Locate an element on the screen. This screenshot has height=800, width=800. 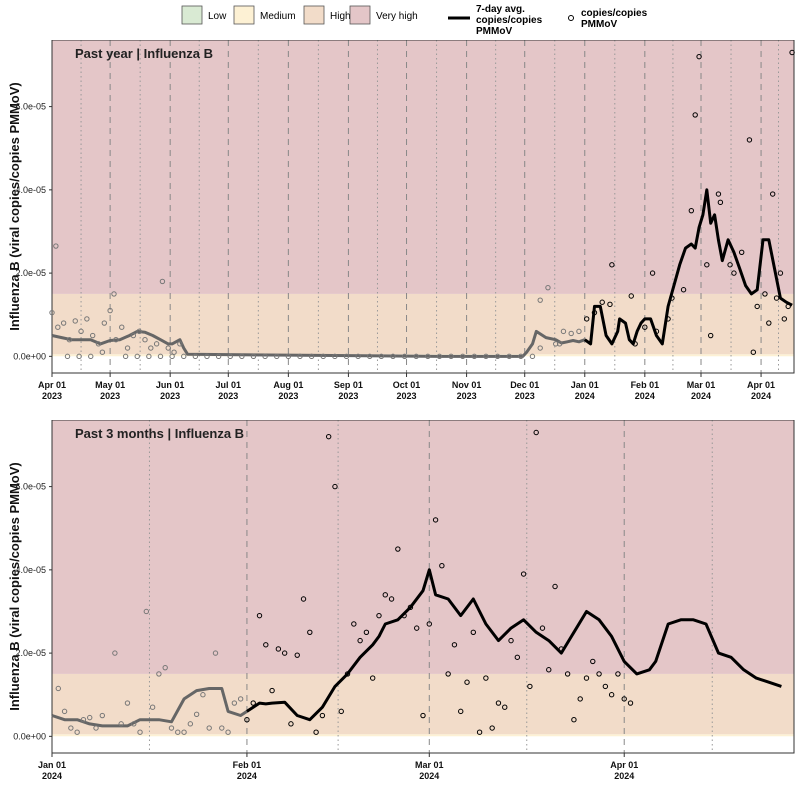
x-tick-label: Sep 01 is located at coordinates (348, 385).